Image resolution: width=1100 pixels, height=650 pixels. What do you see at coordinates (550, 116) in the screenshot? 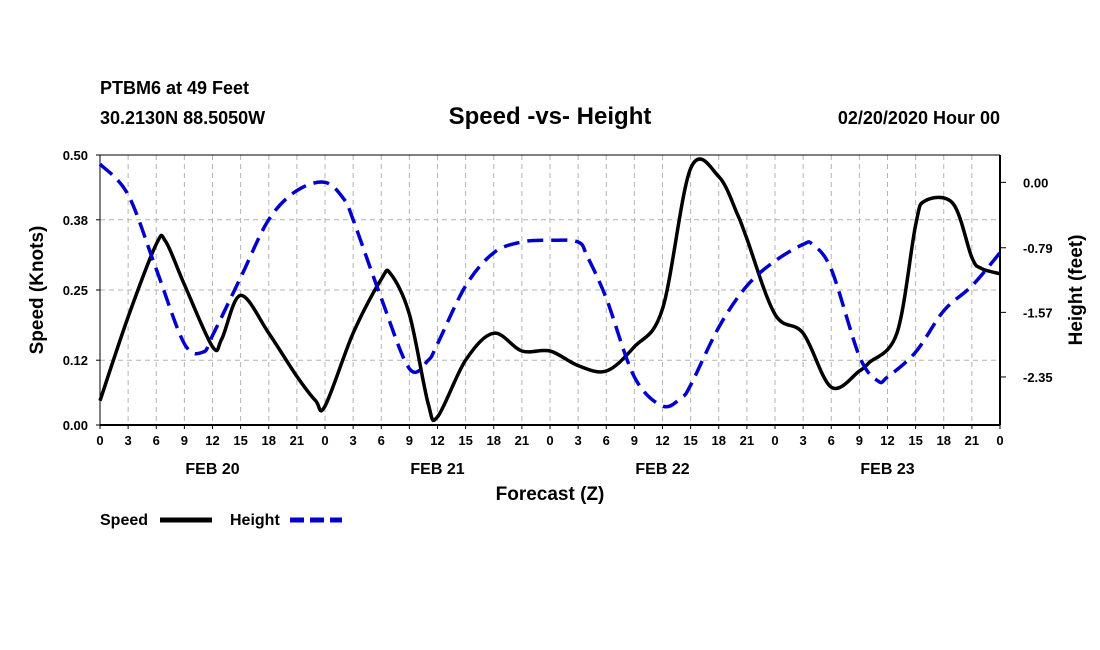
I see `chart-title: Speed -vs- Height` at bounding box center [550, 116].